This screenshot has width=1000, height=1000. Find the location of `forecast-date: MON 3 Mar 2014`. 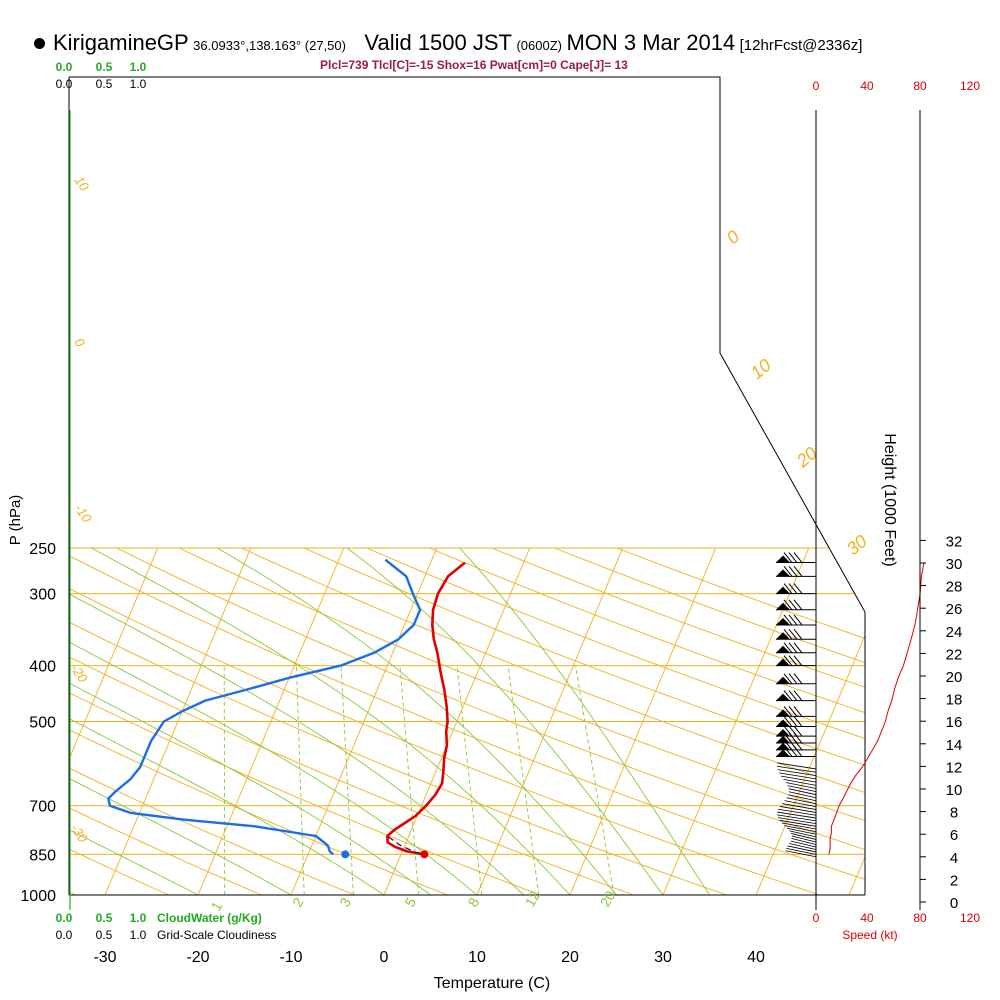

forecast-date: MON 3 Mar 2014 is located at coordinates (651, 42).